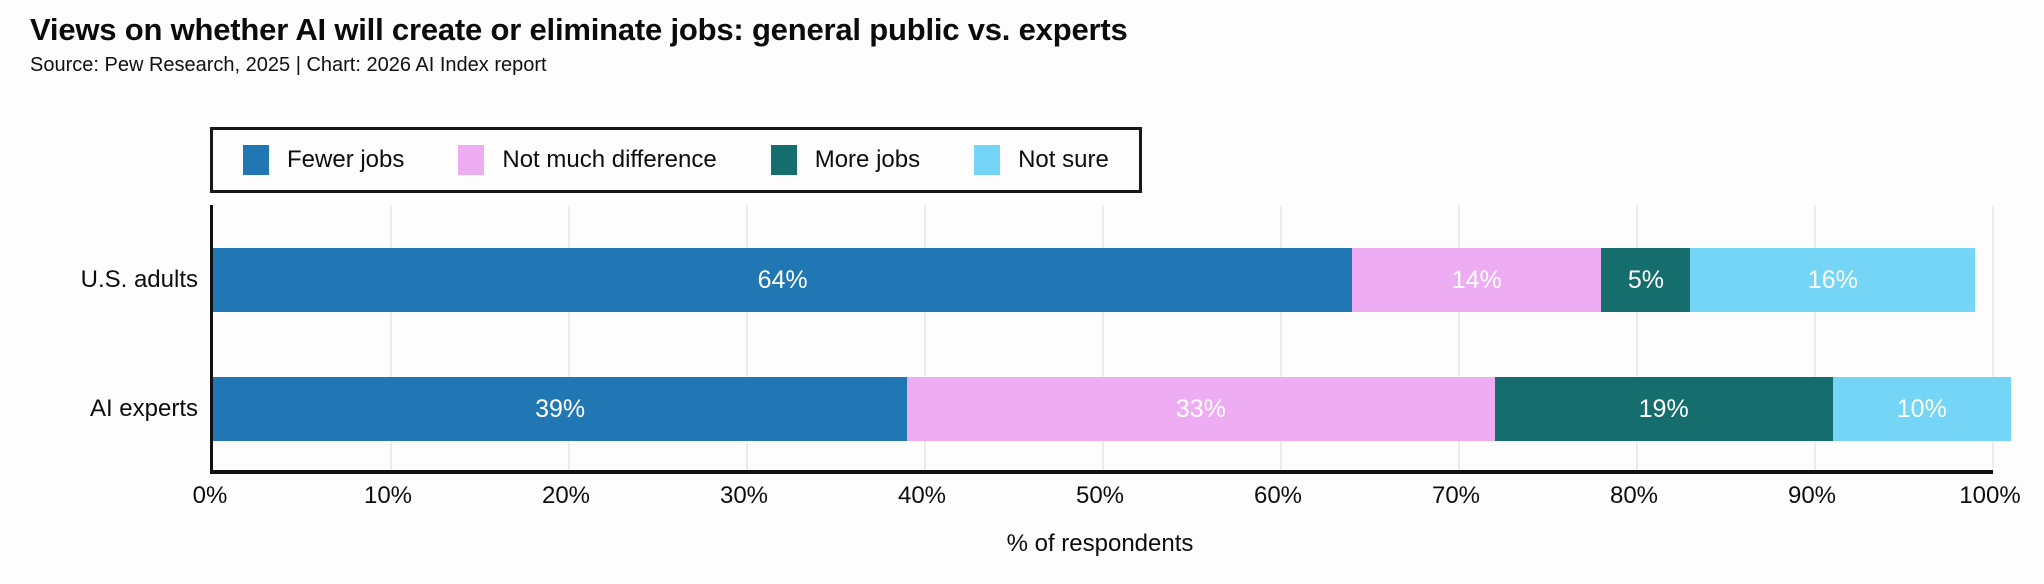 The image size is (2044, 584). I want to click on bar-row: 39% 33% 19% 10%, so click(1112, 409).